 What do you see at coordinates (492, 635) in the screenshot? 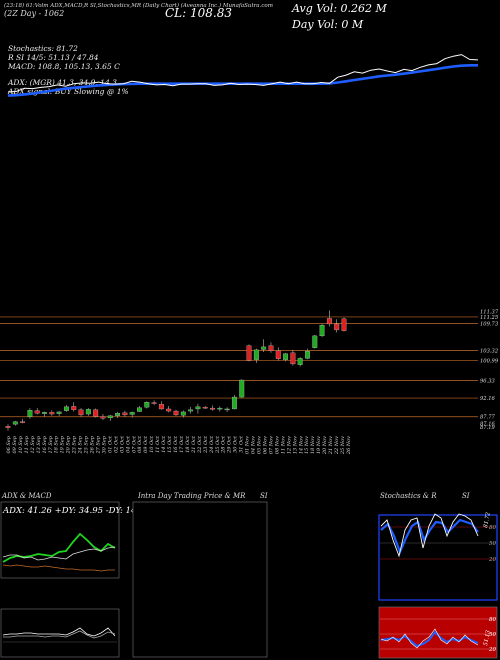
I see `rsi-label-50: 50` at bounding box center [492, 635].